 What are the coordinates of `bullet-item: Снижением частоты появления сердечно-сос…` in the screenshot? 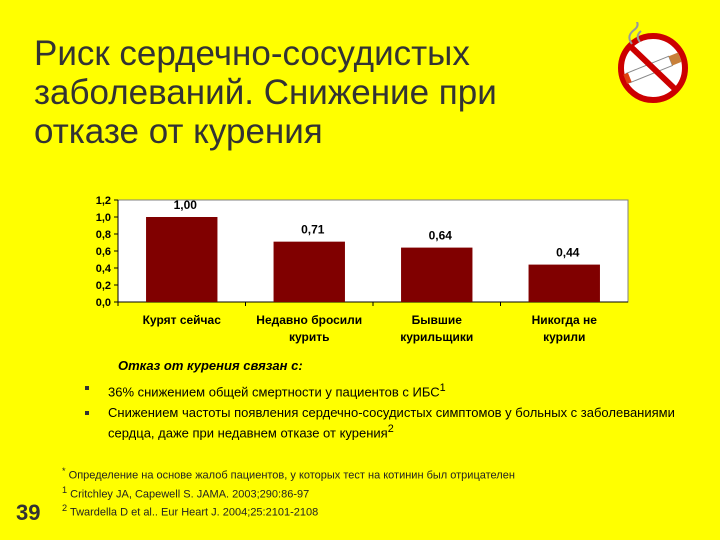 It's located at (382, 423).